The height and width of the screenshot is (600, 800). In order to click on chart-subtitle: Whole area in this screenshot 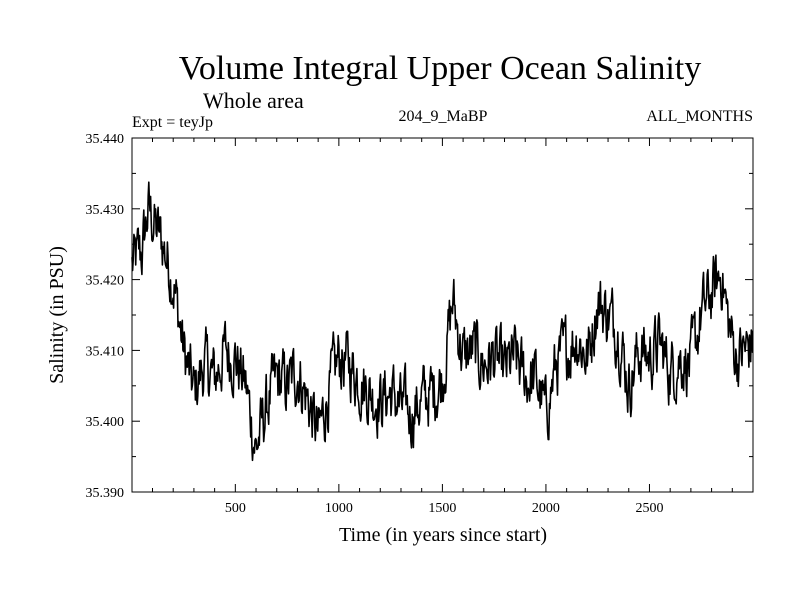, I will do `click(253, 100)`.